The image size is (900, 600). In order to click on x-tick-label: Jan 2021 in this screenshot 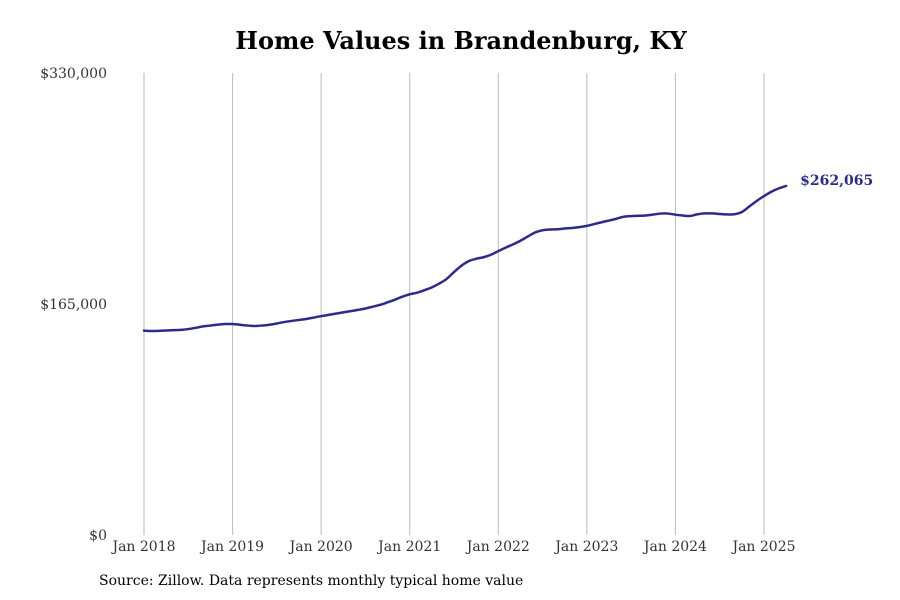, I will do `click(408, 547)`.